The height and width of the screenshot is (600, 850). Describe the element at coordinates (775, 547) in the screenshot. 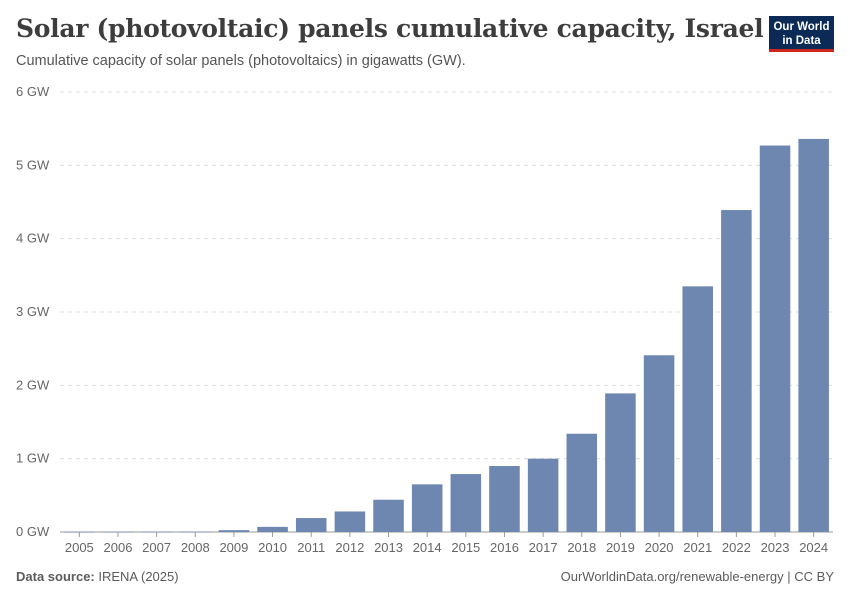

I see `x-tick-label: 2023` at that location.